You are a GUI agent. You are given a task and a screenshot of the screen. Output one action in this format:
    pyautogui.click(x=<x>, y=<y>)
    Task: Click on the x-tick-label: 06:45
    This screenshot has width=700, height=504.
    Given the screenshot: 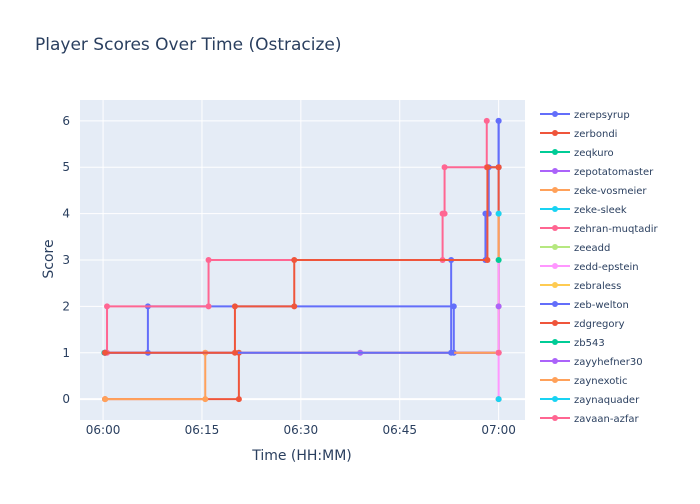 What is the action you would take?
    pyautogui.click(x=399, y=430)
    